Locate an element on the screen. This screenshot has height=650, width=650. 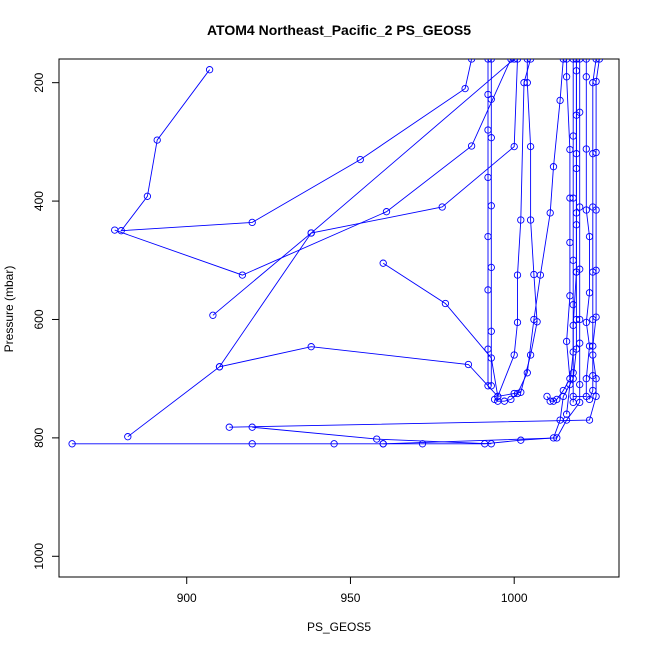
y-tick-label: 400 is located at coordinates (39, 201).